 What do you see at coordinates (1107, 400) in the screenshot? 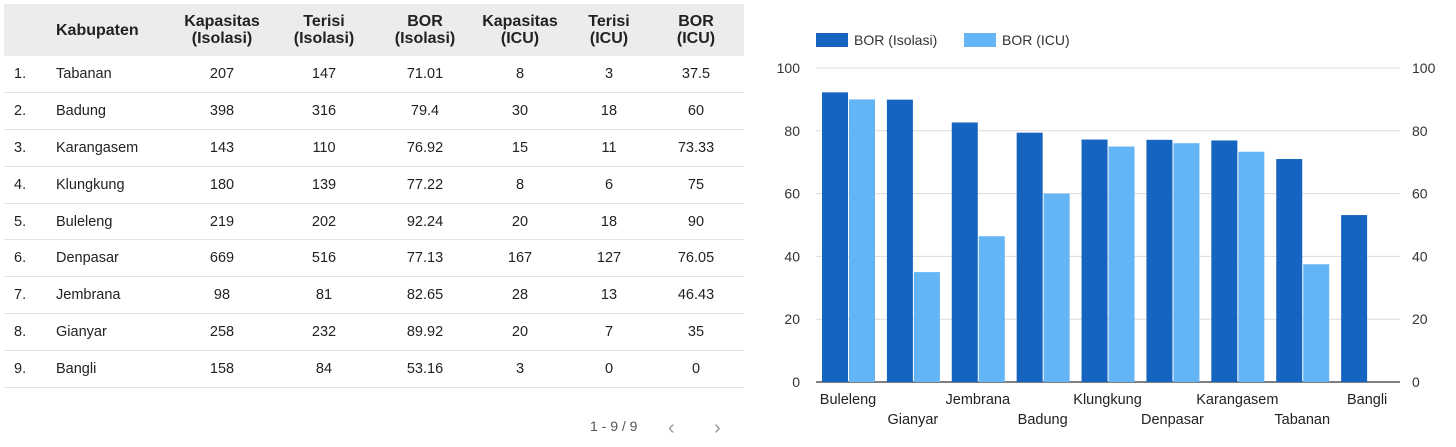
I see `x-category-label: Klungkung` at bounding box center [1107, 400].